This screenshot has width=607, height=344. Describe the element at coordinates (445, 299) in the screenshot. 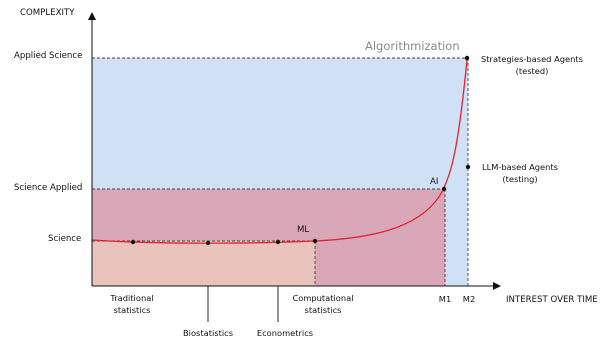

I see `m1-label: M1` at that location.